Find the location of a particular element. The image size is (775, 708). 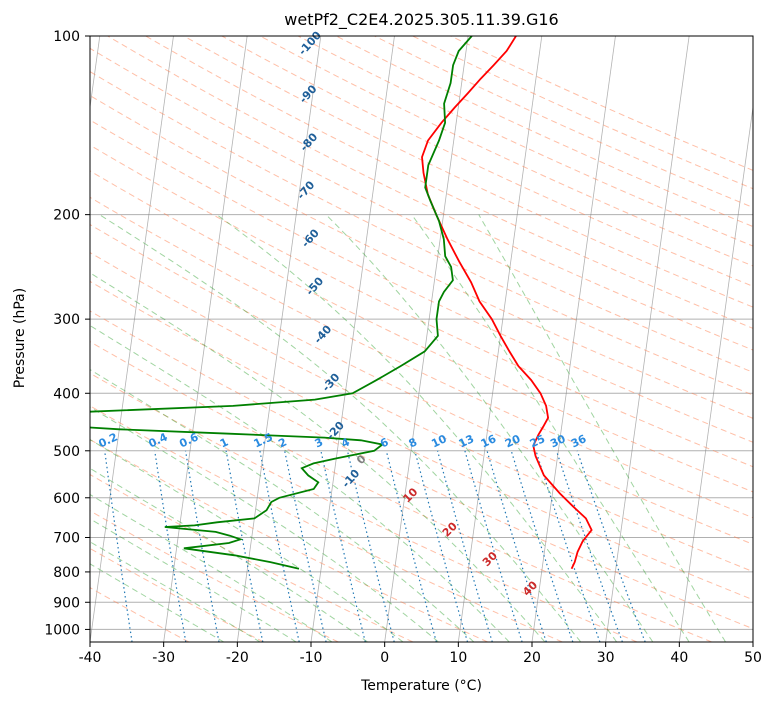

dry-adiabat-label: -90 is located at coordinates (308, 94).